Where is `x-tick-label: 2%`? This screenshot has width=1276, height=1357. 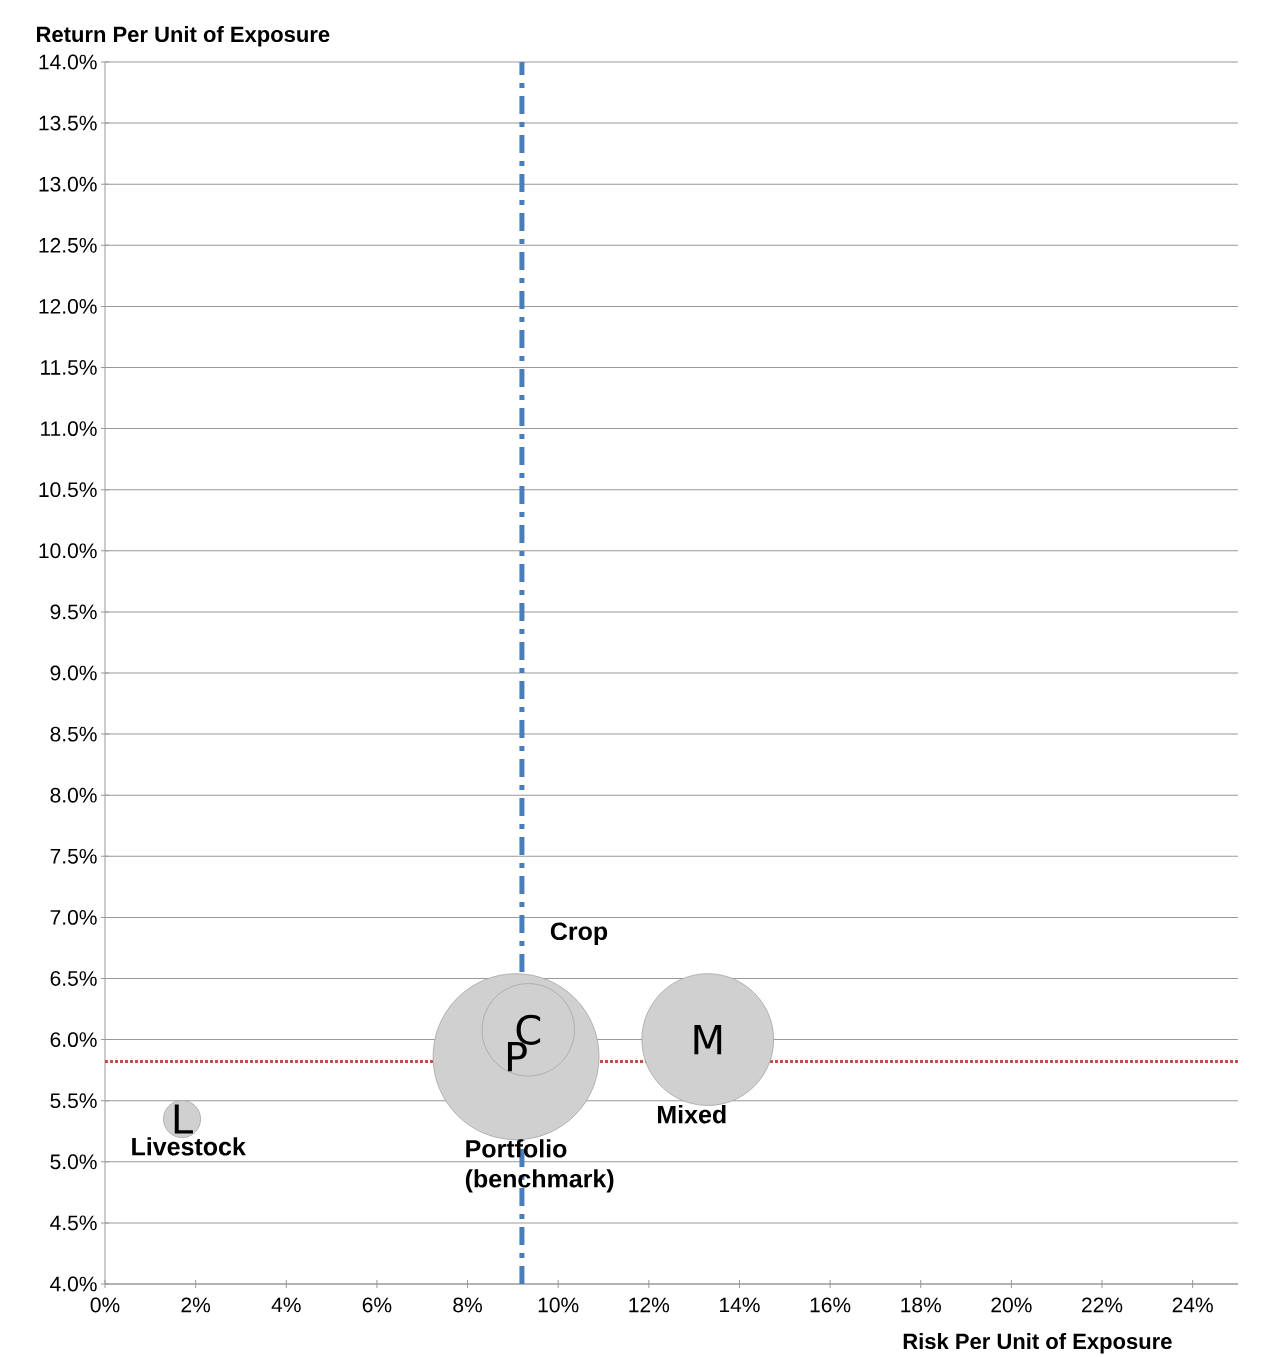 x-tick-label: 2% is located at coordinates (196, 1305).